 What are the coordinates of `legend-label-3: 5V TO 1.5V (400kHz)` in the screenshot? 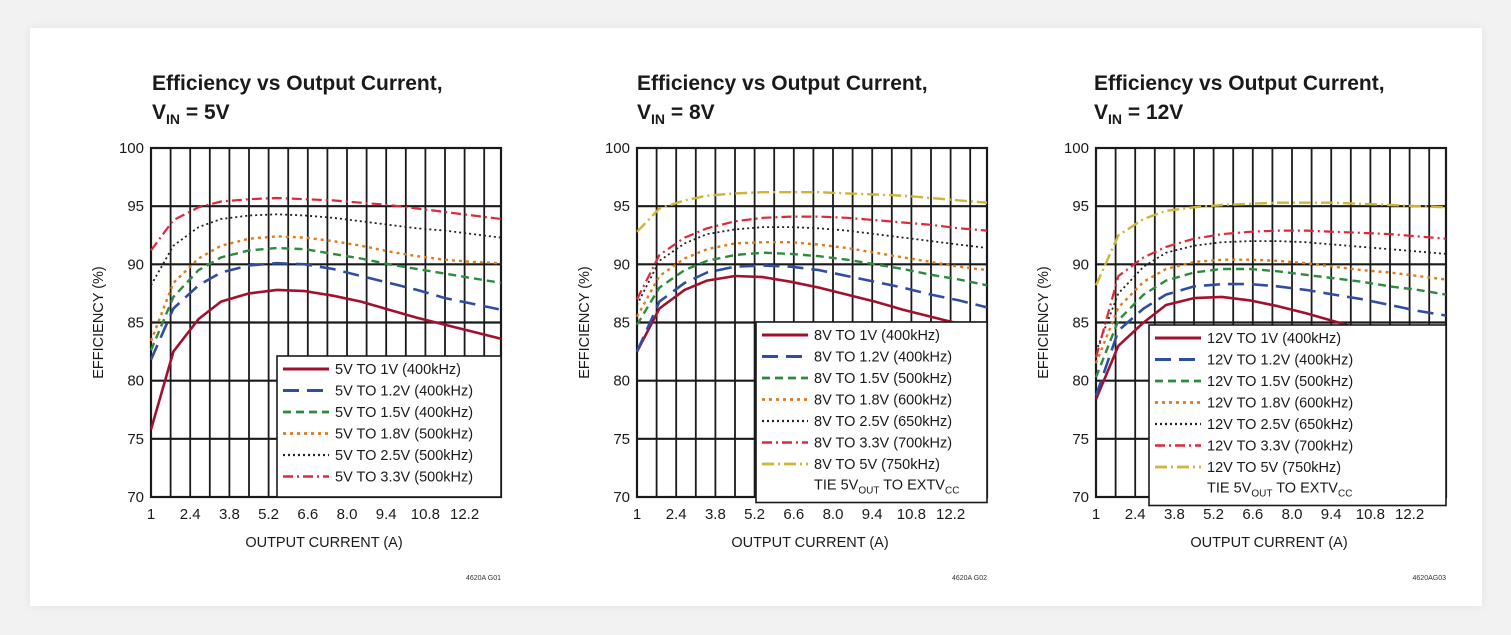 It's located at (404, 413).